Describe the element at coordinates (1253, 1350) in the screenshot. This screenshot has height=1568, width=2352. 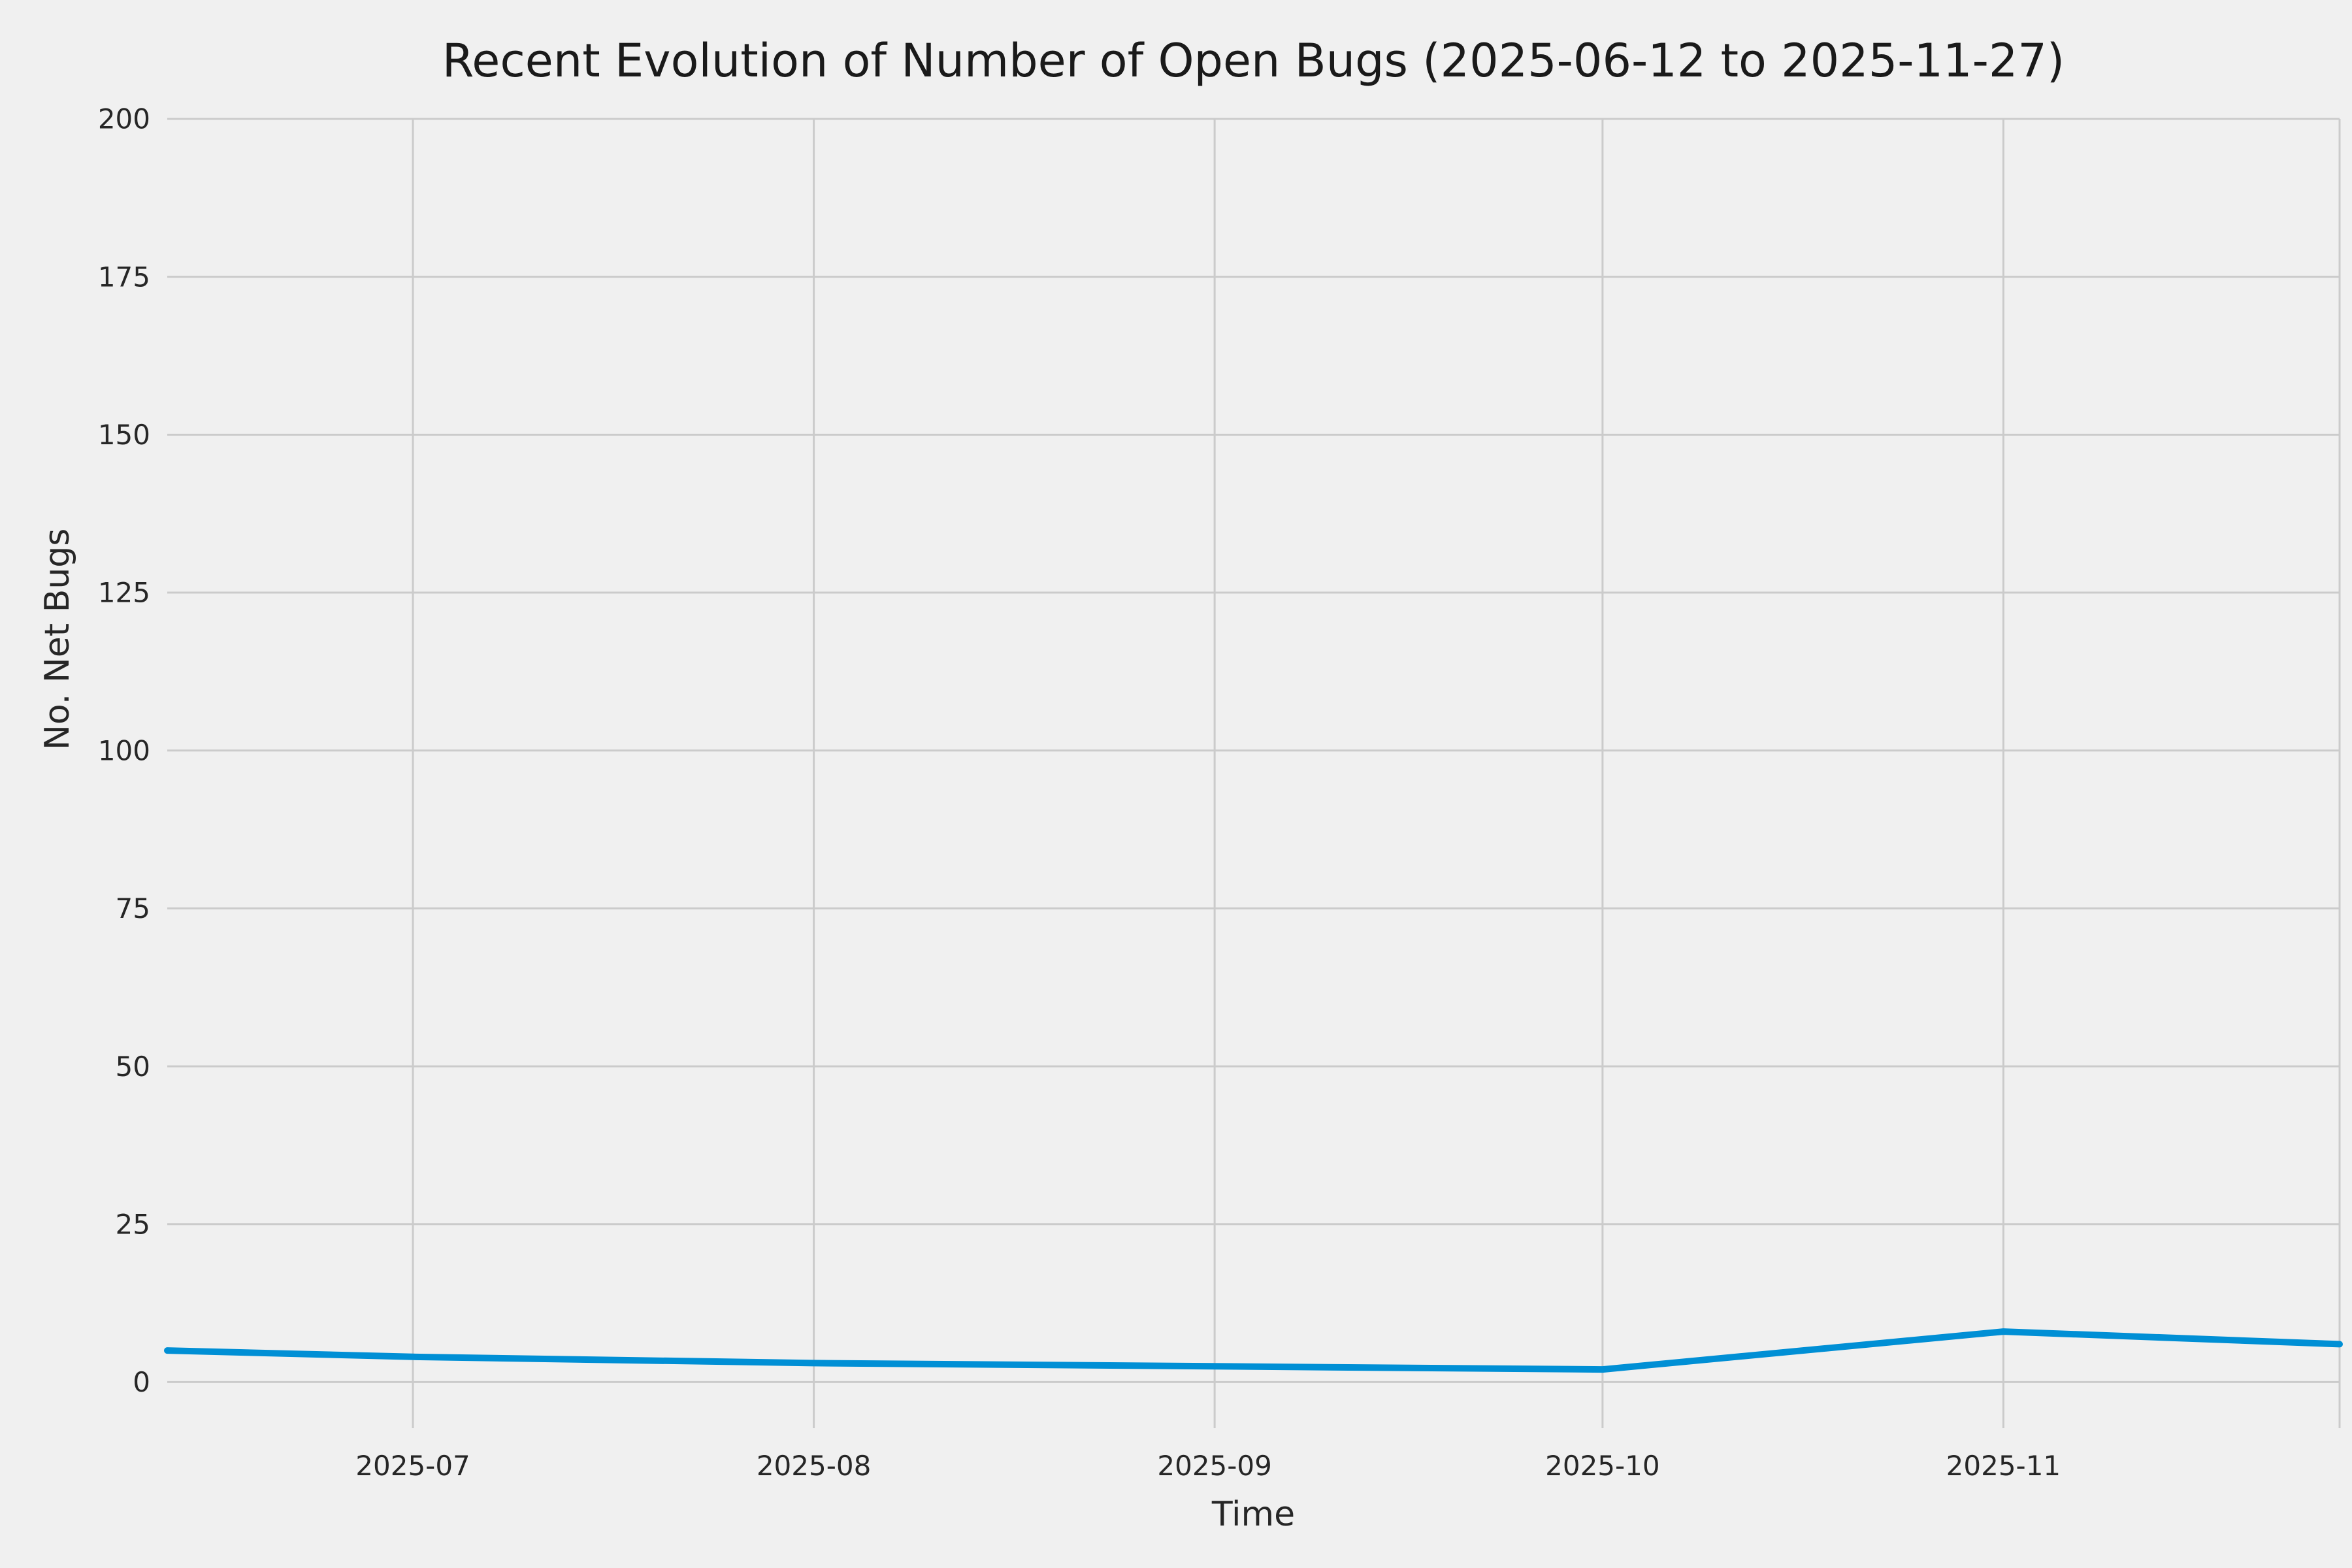
I see `open-bugs-line` at that location.